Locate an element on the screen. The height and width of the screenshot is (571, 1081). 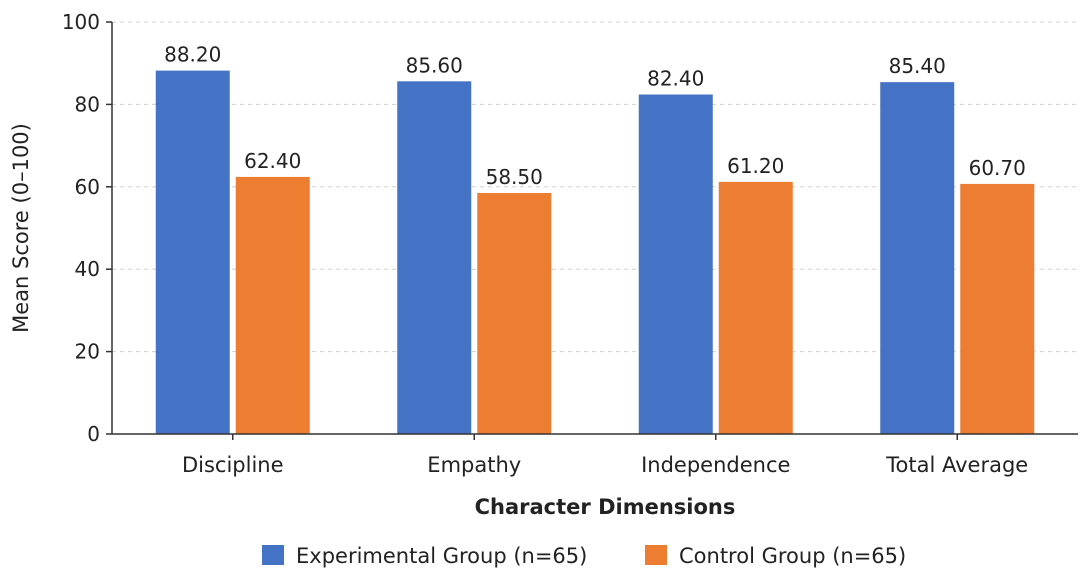
data-label: 58.50 is located at coordinates (514, 177).